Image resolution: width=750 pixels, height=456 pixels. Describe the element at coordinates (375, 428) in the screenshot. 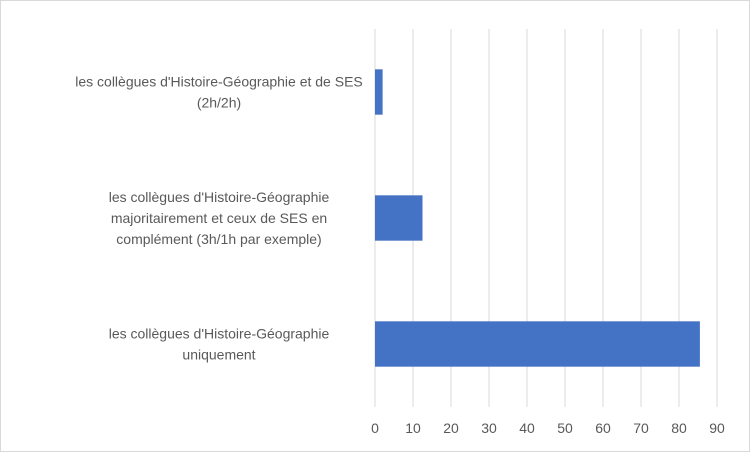

I see `x-tick-label: 0` at that location.